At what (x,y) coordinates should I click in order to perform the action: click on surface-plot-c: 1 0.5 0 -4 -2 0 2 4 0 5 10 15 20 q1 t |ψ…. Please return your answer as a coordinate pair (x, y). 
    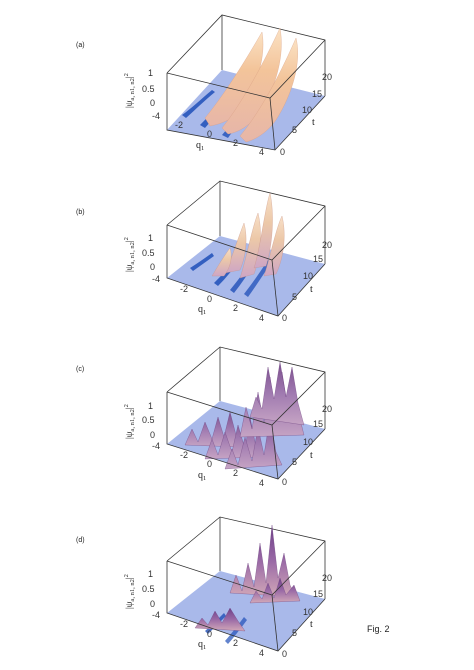
    Looking at the image, I should click on (227, 417).